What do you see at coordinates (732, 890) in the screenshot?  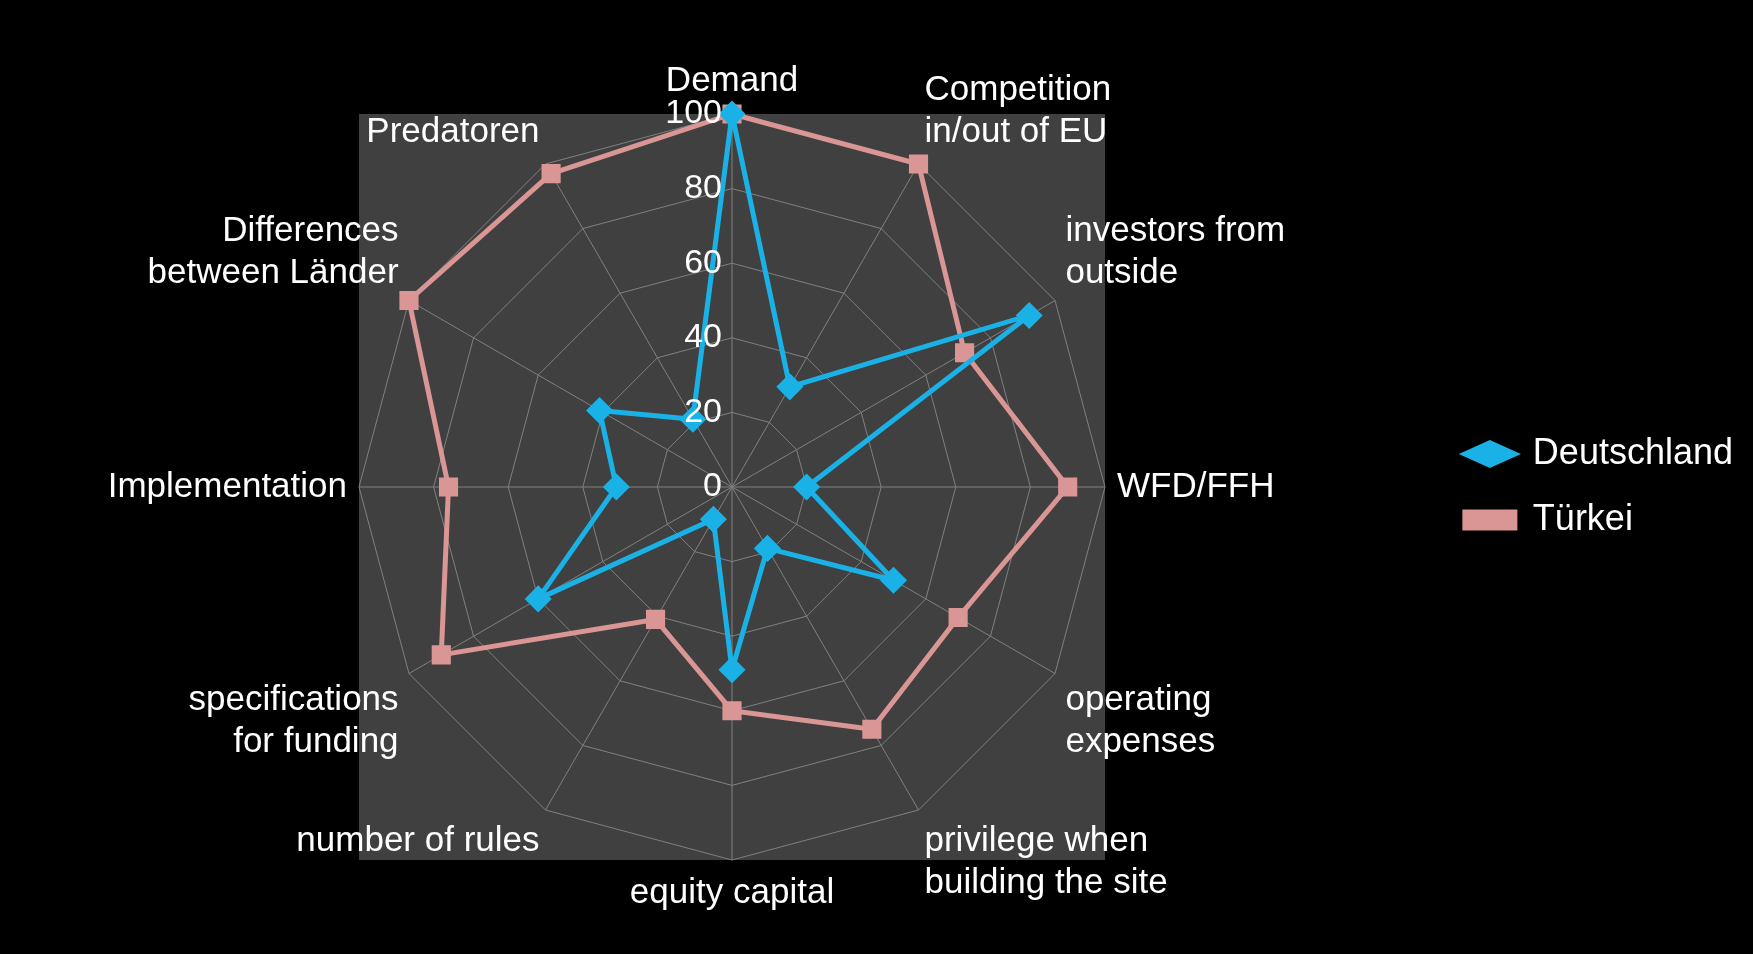 I see `spoke-label: equity capital` at bounding box center [732, 890].